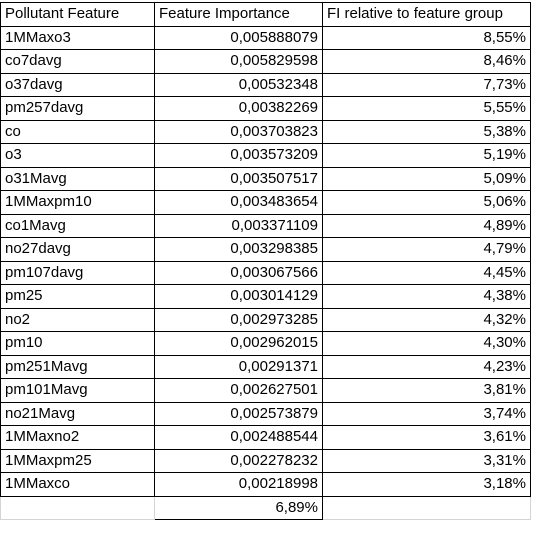 The height and width of the screenshot is (534, 535). Describe the element at coordinates (238, 319) in the screenshot. I see `feature-importance-cell: 0,002973285` at that location.